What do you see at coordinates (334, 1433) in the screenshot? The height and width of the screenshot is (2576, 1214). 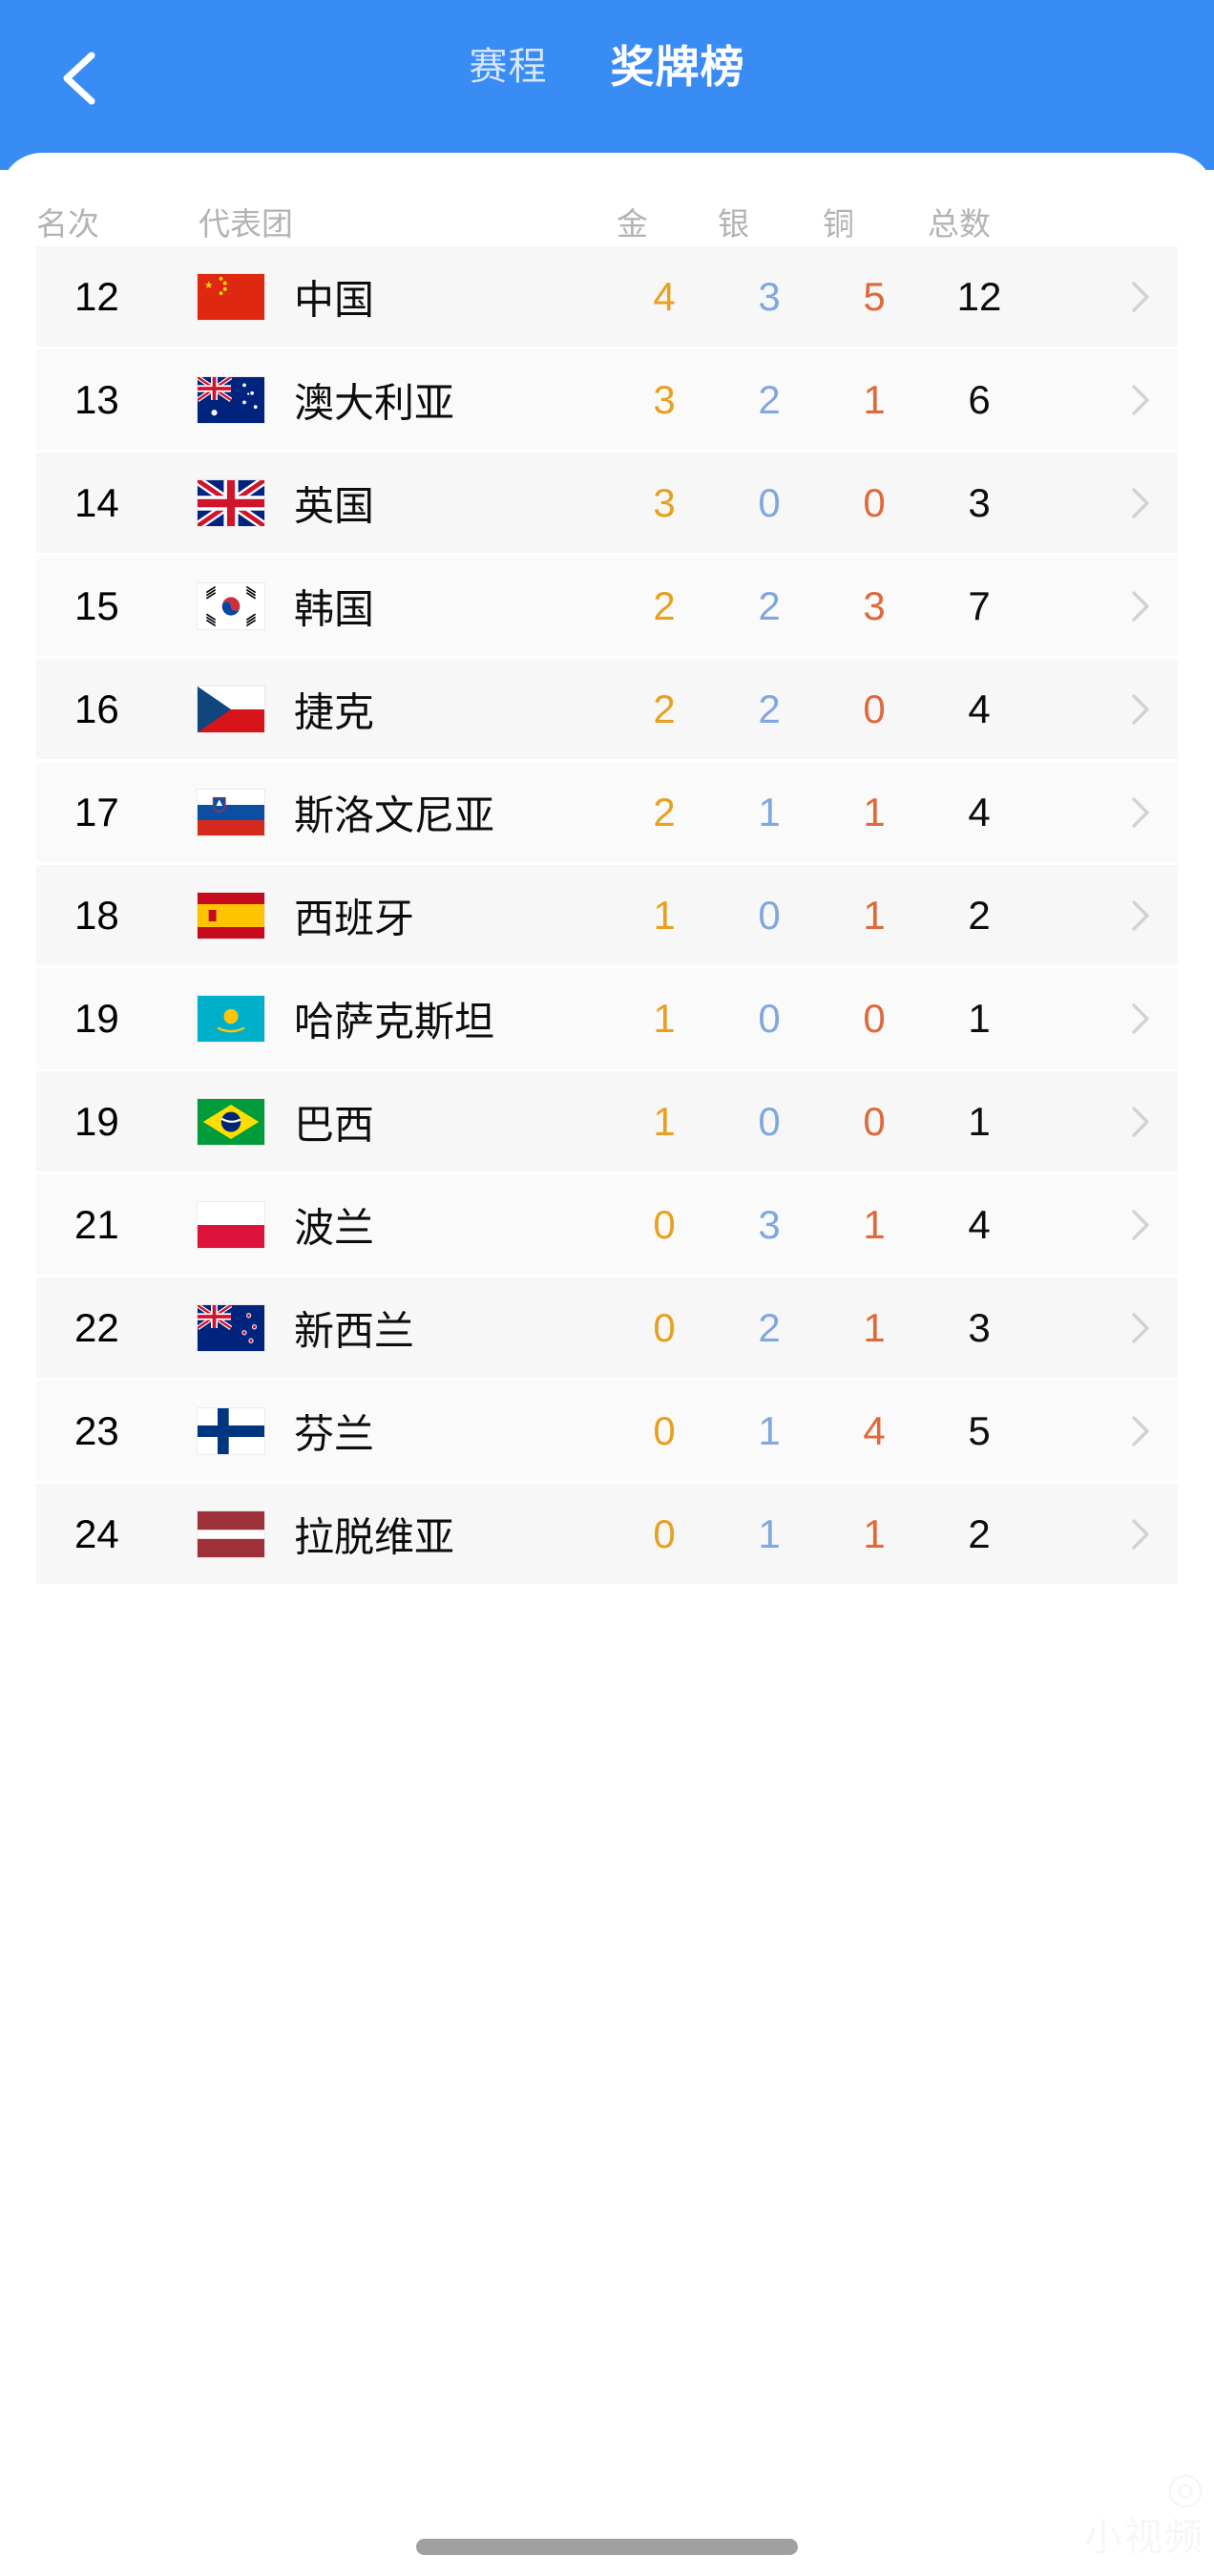 I see `row-team-name: 芬兰` at bounding box center [334, 1433].